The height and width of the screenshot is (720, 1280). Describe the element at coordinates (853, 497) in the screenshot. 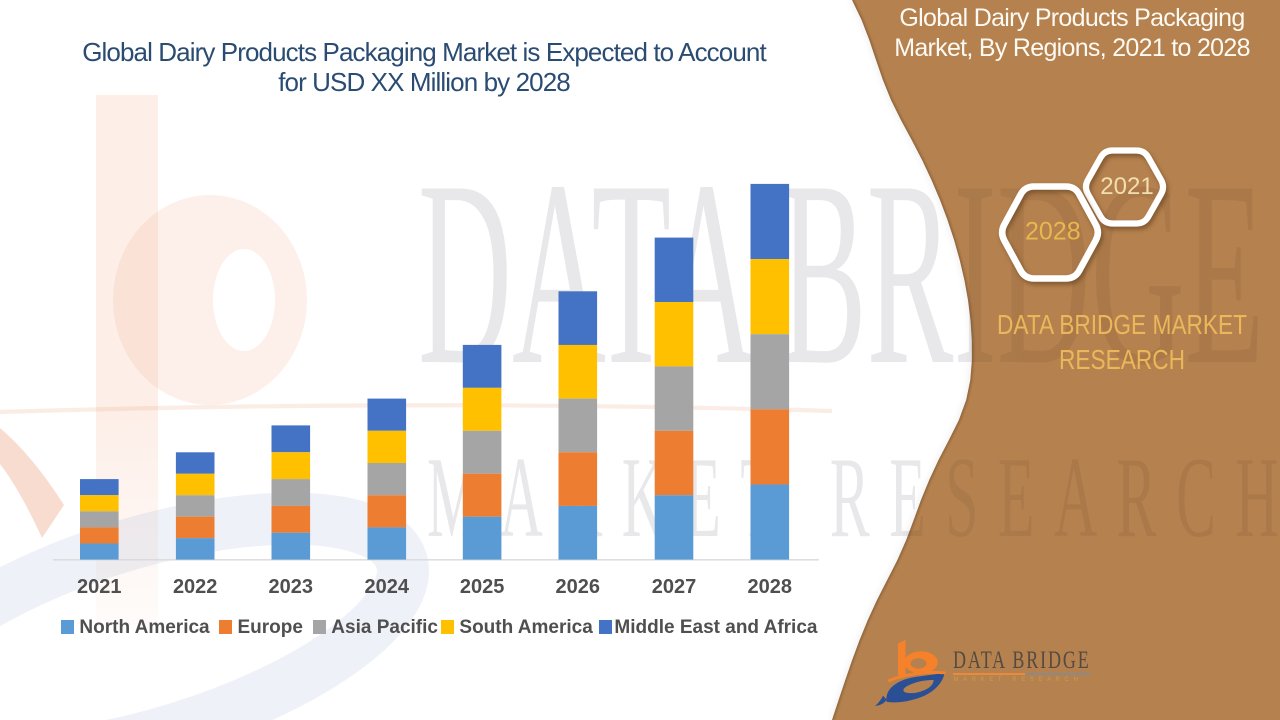

I see `svg-text: MARKET RESEARCH` at that location.